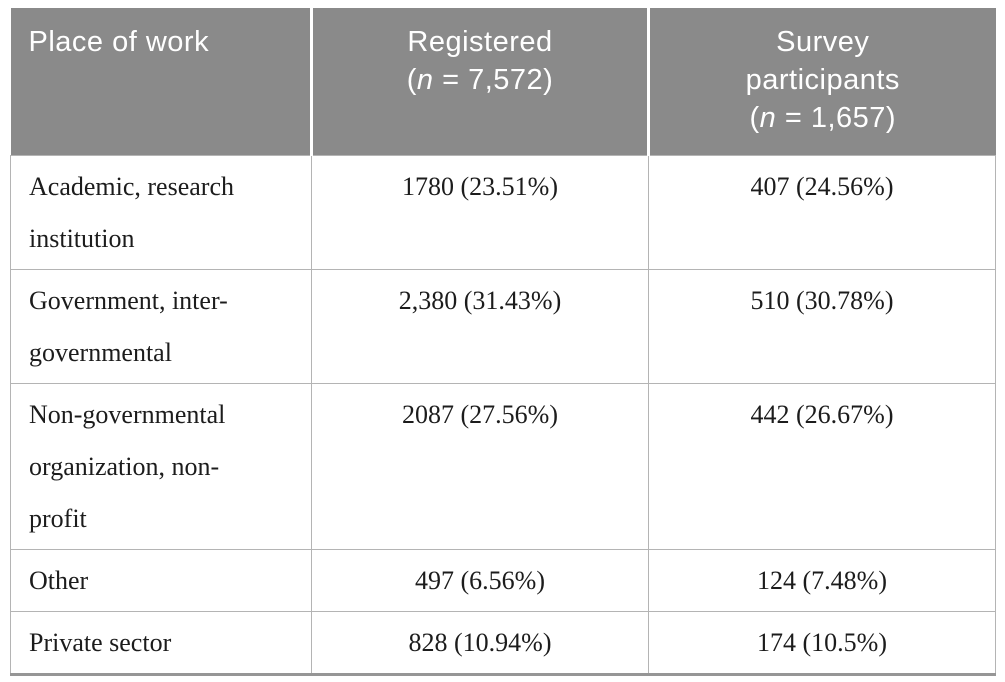  I want to click on cell-place: Other, so click(161, 580).